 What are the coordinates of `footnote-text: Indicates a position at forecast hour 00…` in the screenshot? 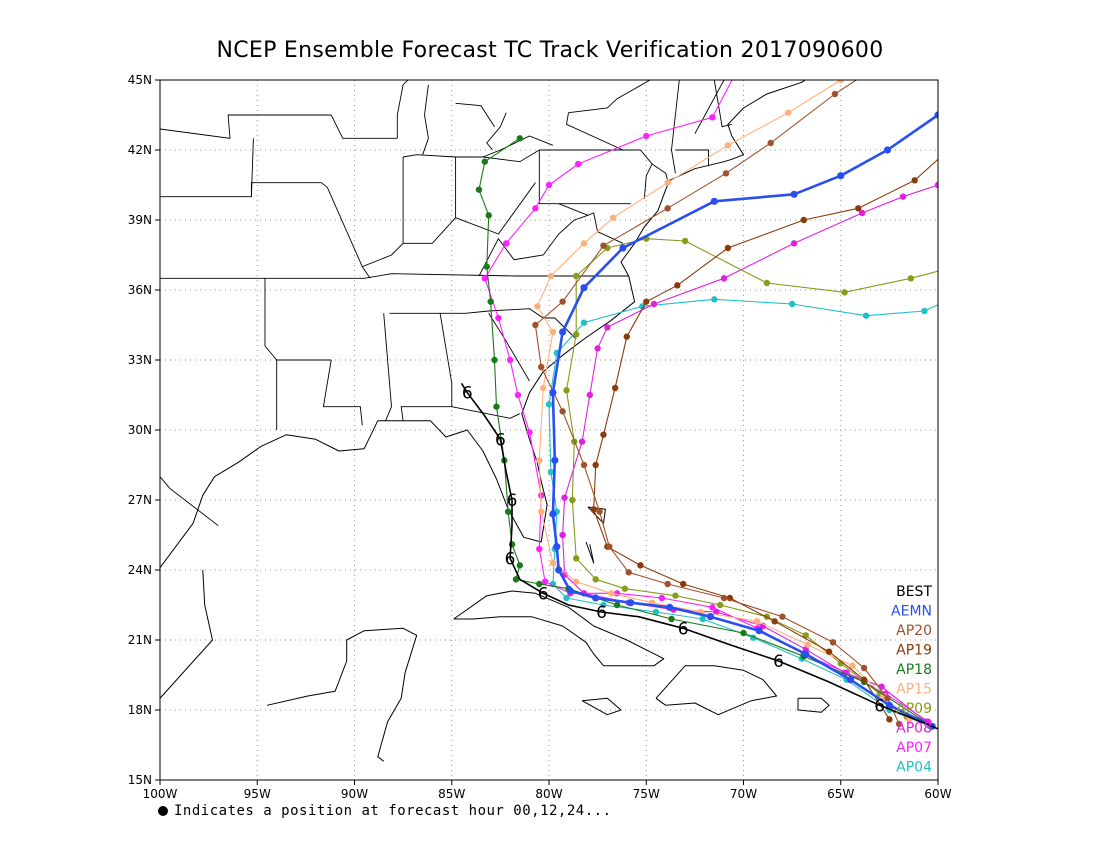 It's located at (393, 811).